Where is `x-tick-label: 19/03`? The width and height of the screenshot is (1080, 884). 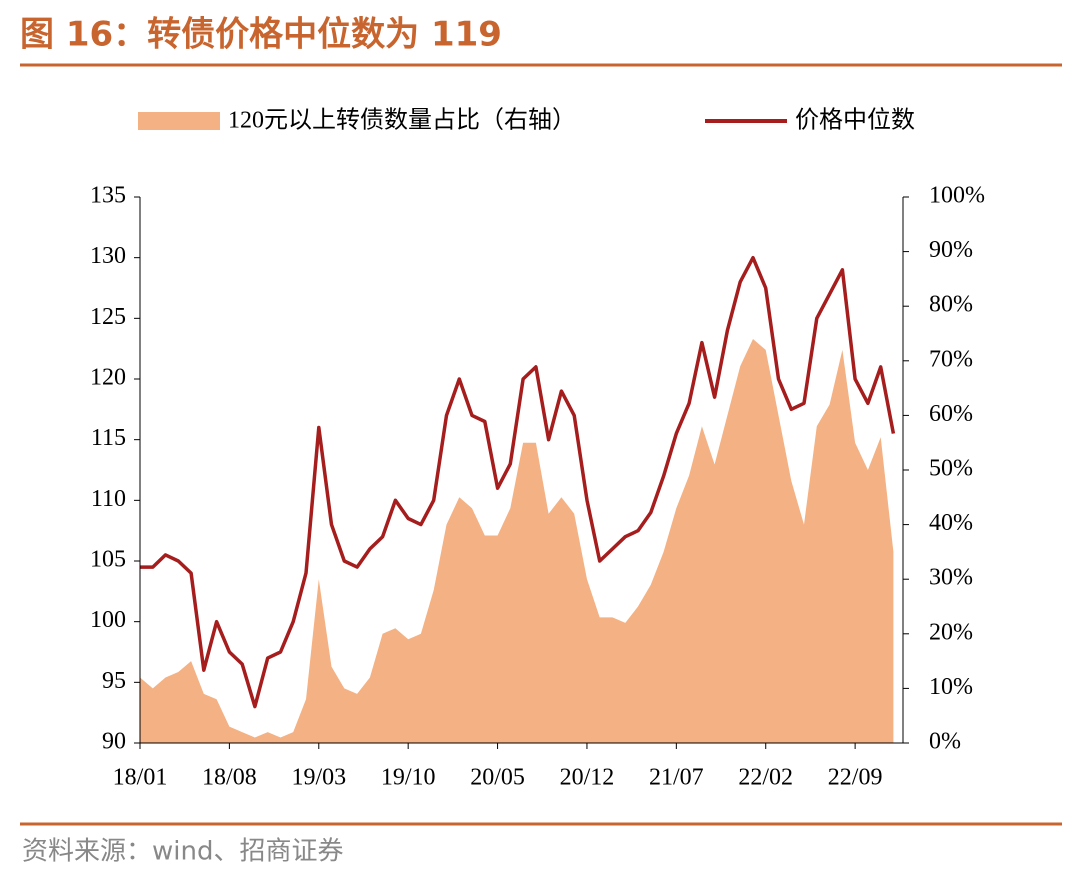 x-tick-label: 19/03 is located at coordinates (318, 778).